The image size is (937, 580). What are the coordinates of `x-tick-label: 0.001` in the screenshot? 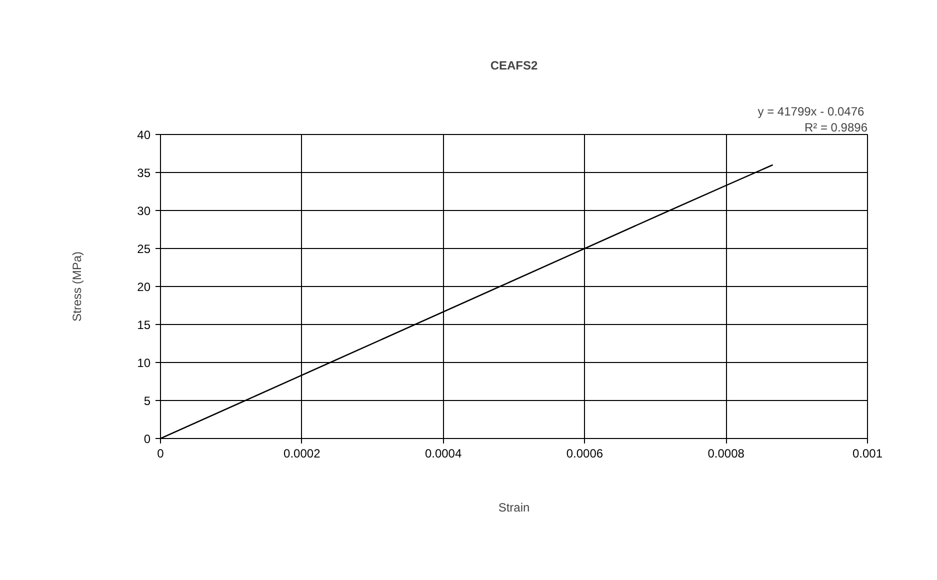 It's located at (867, 453).